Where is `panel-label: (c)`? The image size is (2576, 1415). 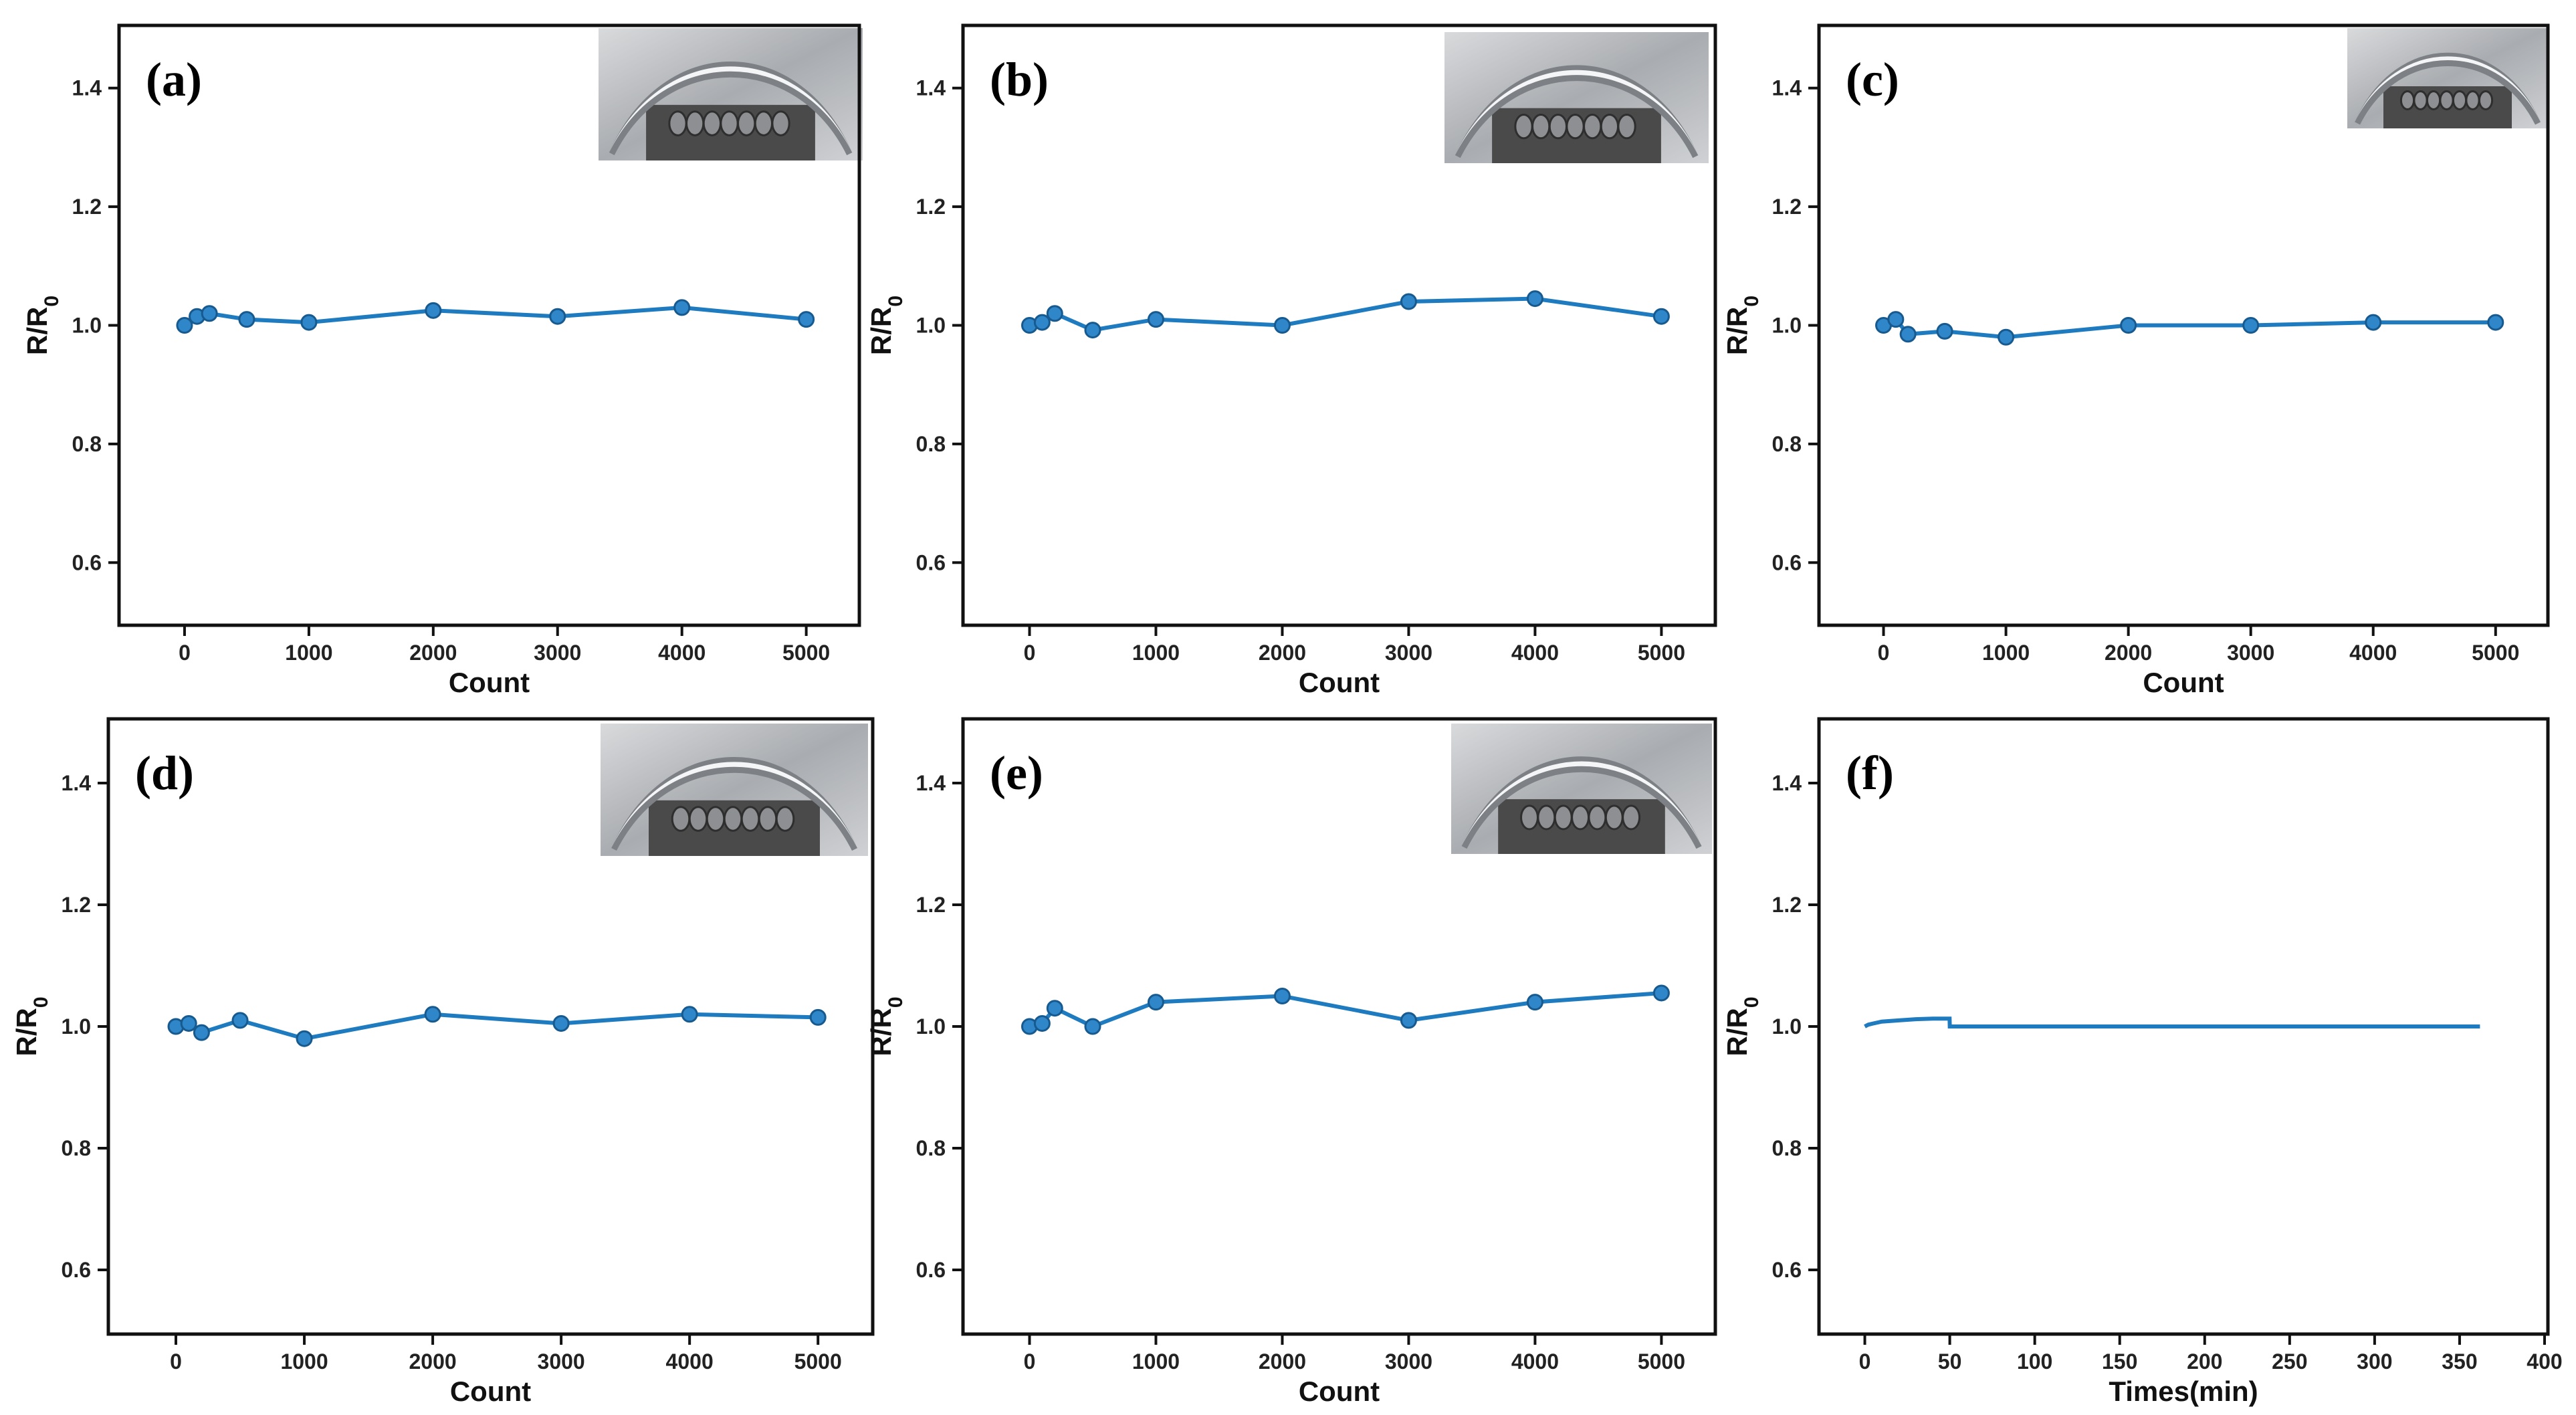
panel-label: (c) is located at coordinates (1872, 79).